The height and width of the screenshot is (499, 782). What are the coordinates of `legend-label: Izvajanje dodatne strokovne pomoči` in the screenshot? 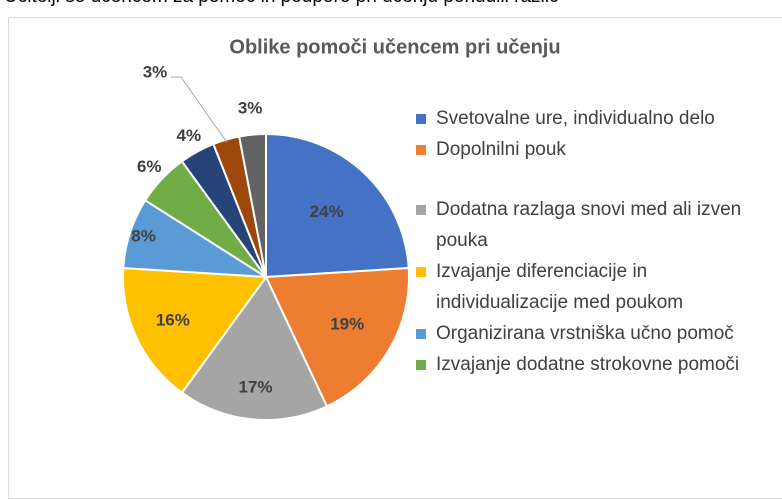 It's located at (588, 364).